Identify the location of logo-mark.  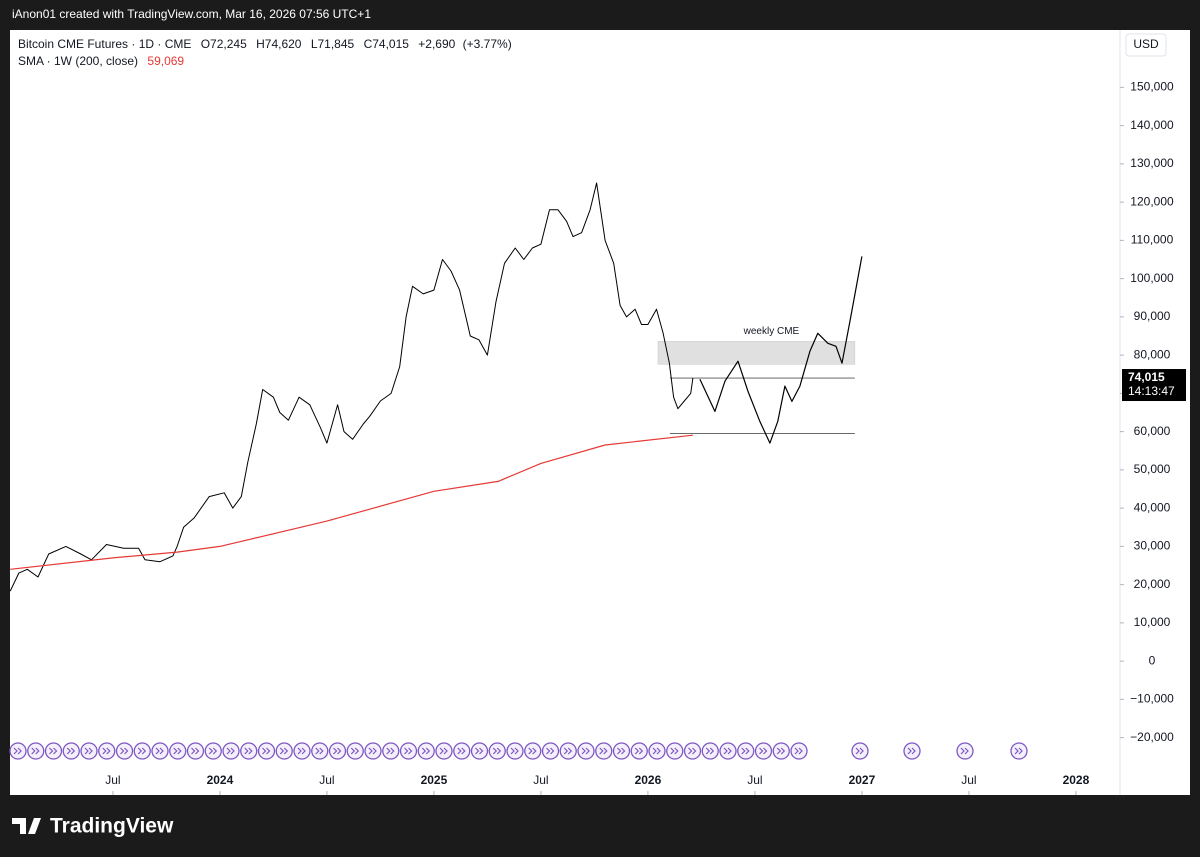
(26, 826).